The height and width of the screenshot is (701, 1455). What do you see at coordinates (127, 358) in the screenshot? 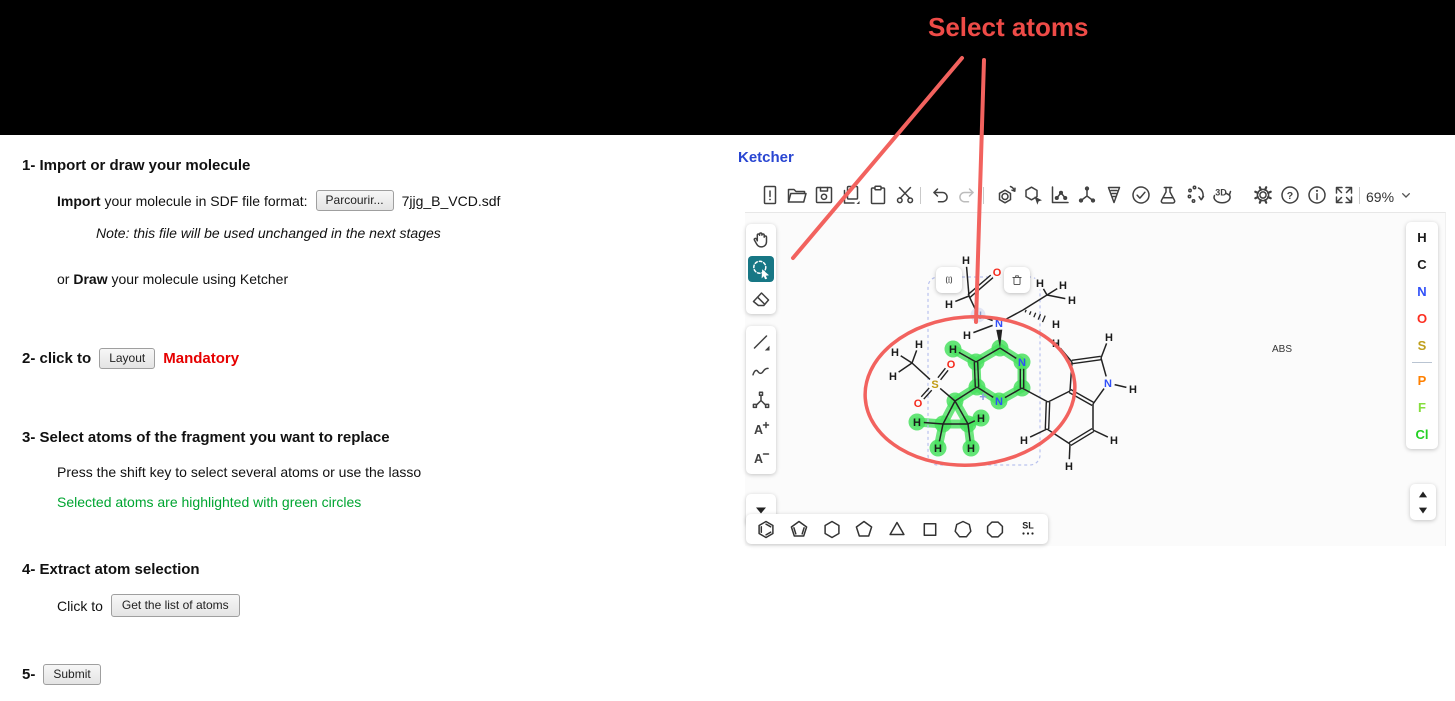
I see `layout-button: Layout` at bounding box center [127, 358].